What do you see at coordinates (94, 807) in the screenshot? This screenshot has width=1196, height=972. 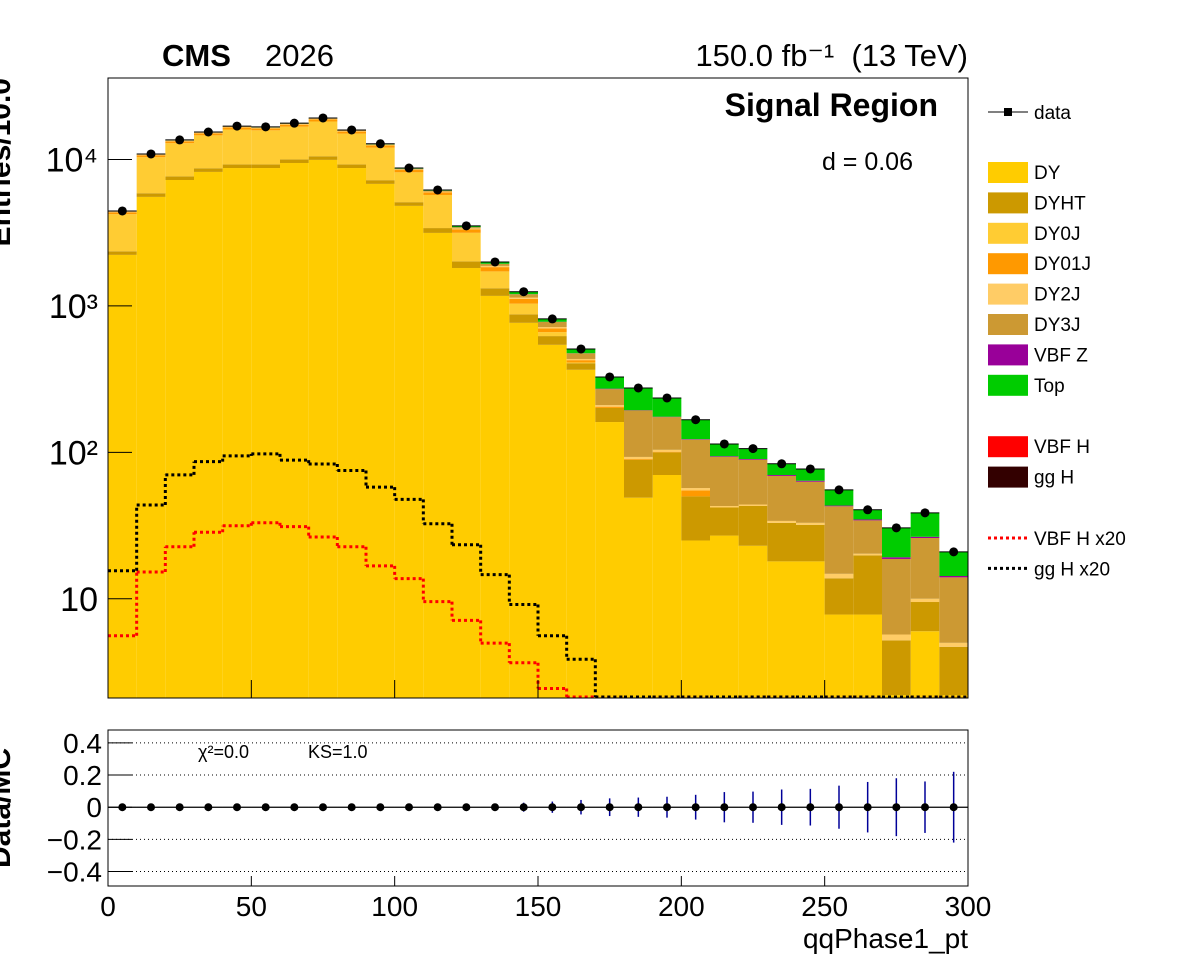 I see `y-tick-label: 0` at bounding box center [94, 807].